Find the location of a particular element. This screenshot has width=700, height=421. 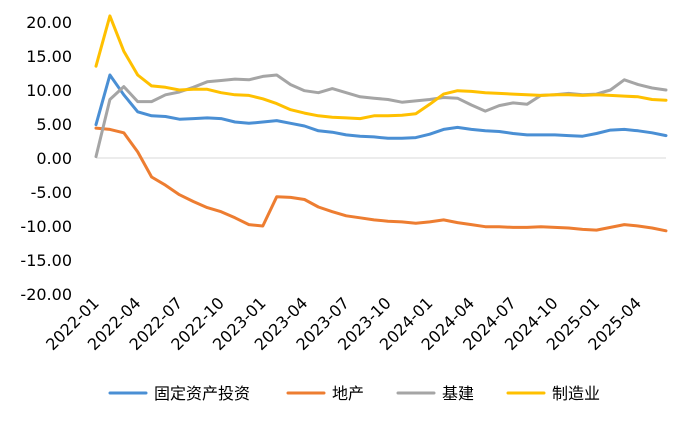

y-tick-label: 20.00 is located at coordinates (49, 22).